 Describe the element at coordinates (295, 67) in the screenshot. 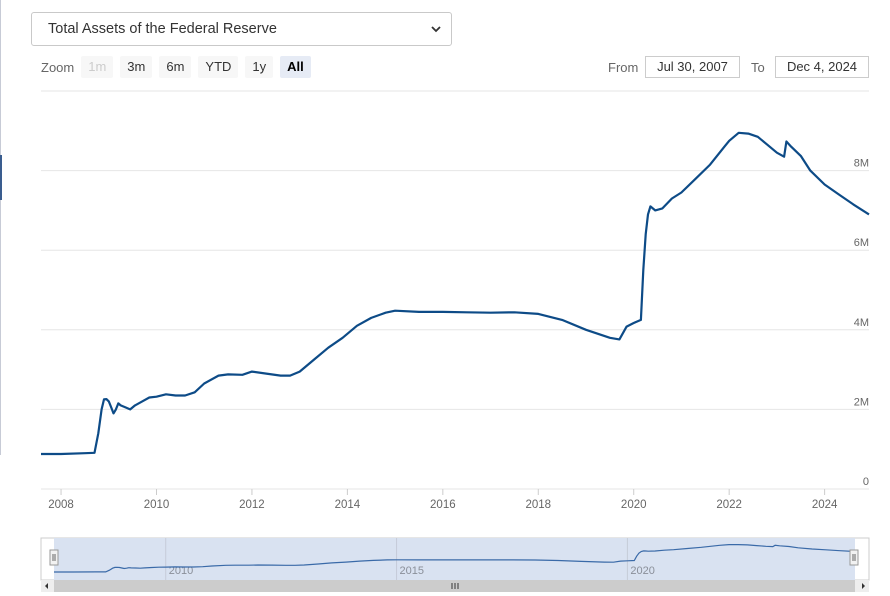

I see `zoom-all-button: All` at that location.